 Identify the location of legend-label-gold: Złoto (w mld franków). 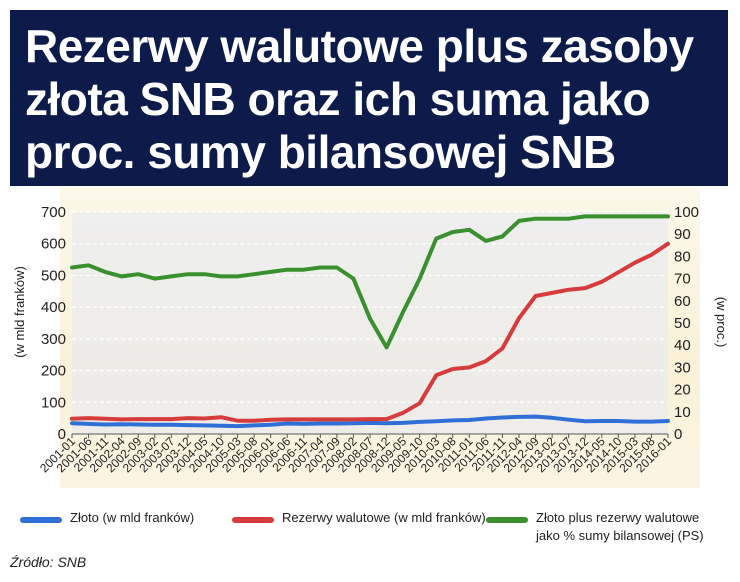
(132, 517).